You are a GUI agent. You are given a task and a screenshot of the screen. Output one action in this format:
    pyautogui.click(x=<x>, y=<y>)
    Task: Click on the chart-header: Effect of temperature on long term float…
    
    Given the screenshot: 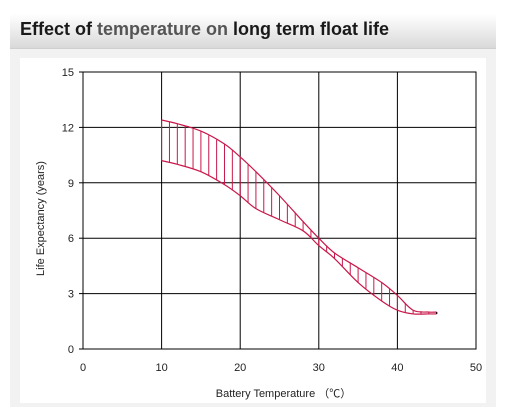 What is the action you would take?
    pyautogui.click(x=253, y=31)
    